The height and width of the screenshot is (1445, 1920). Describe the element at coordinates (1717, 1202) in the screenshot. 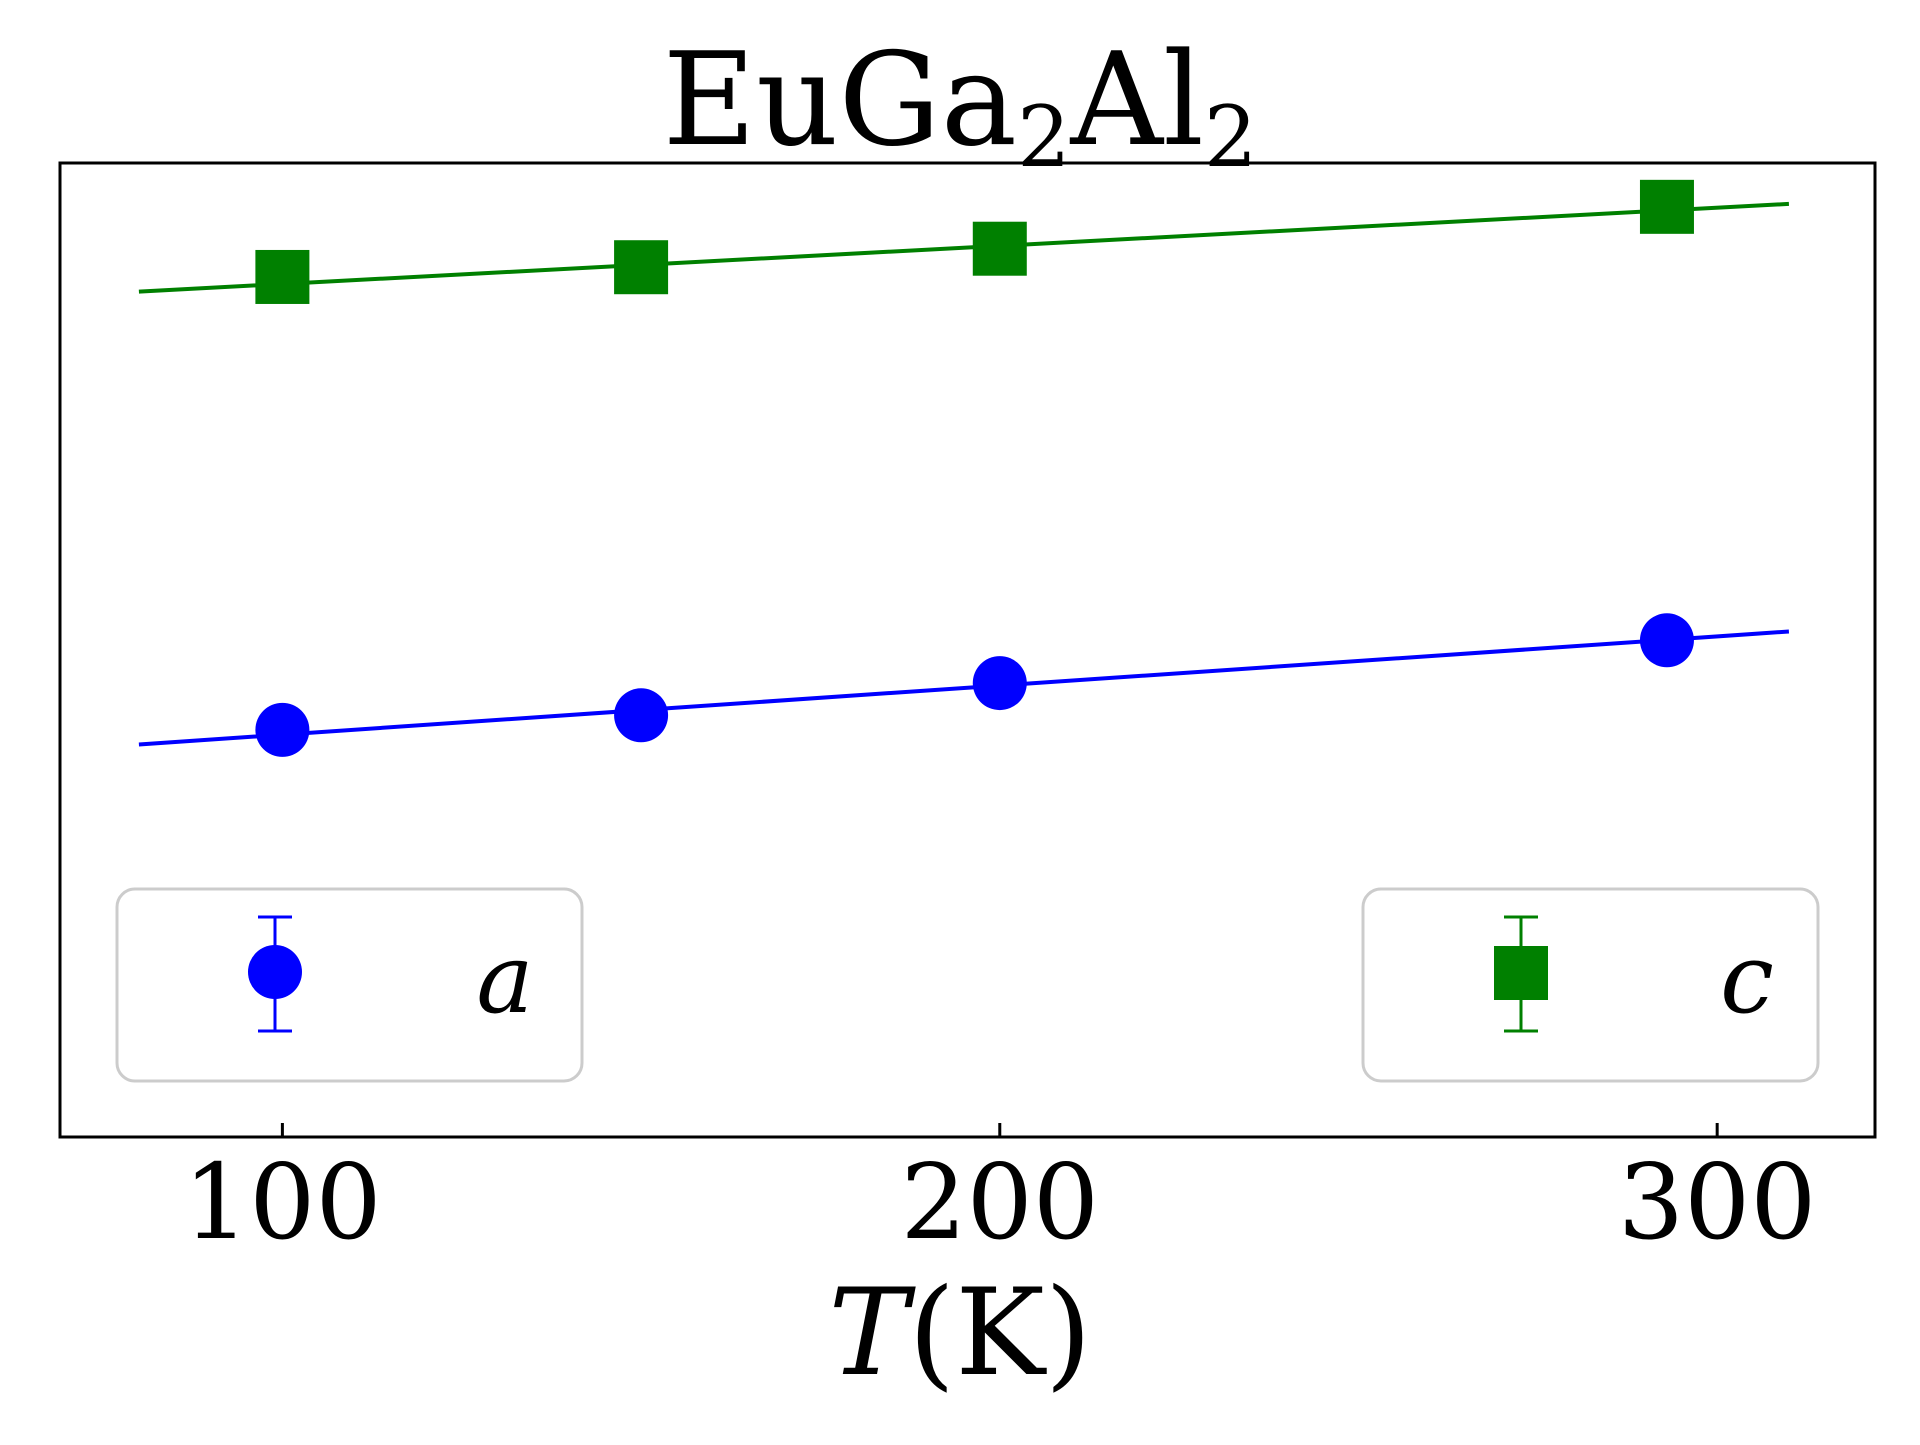

I see `x-tick-label: 300` at that location.